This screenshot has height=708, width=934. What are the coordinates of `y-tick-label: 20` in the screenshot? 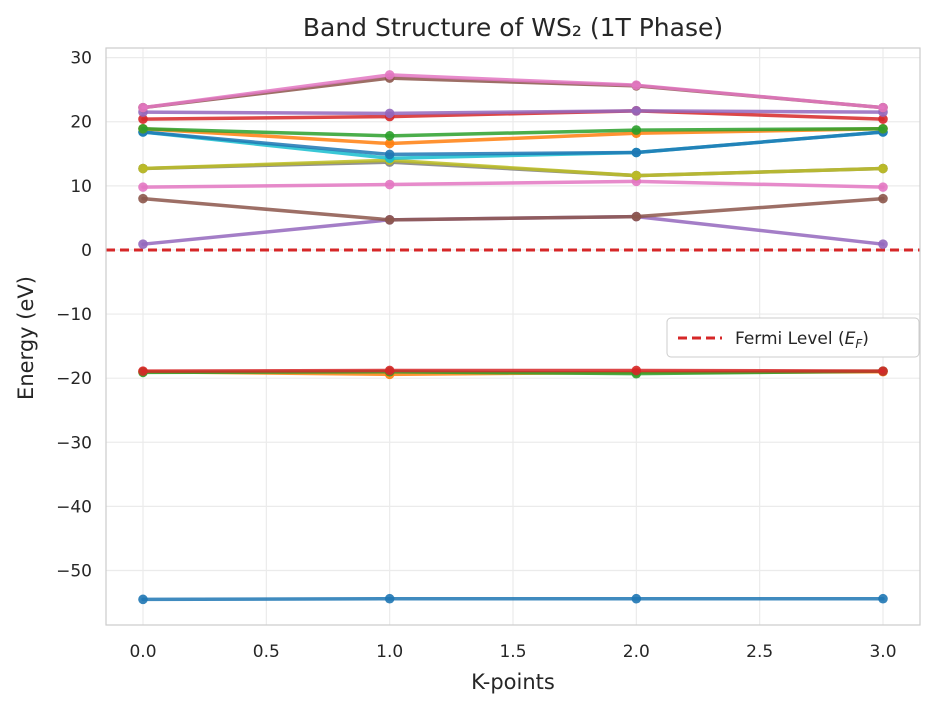 It's located at (81, 123).